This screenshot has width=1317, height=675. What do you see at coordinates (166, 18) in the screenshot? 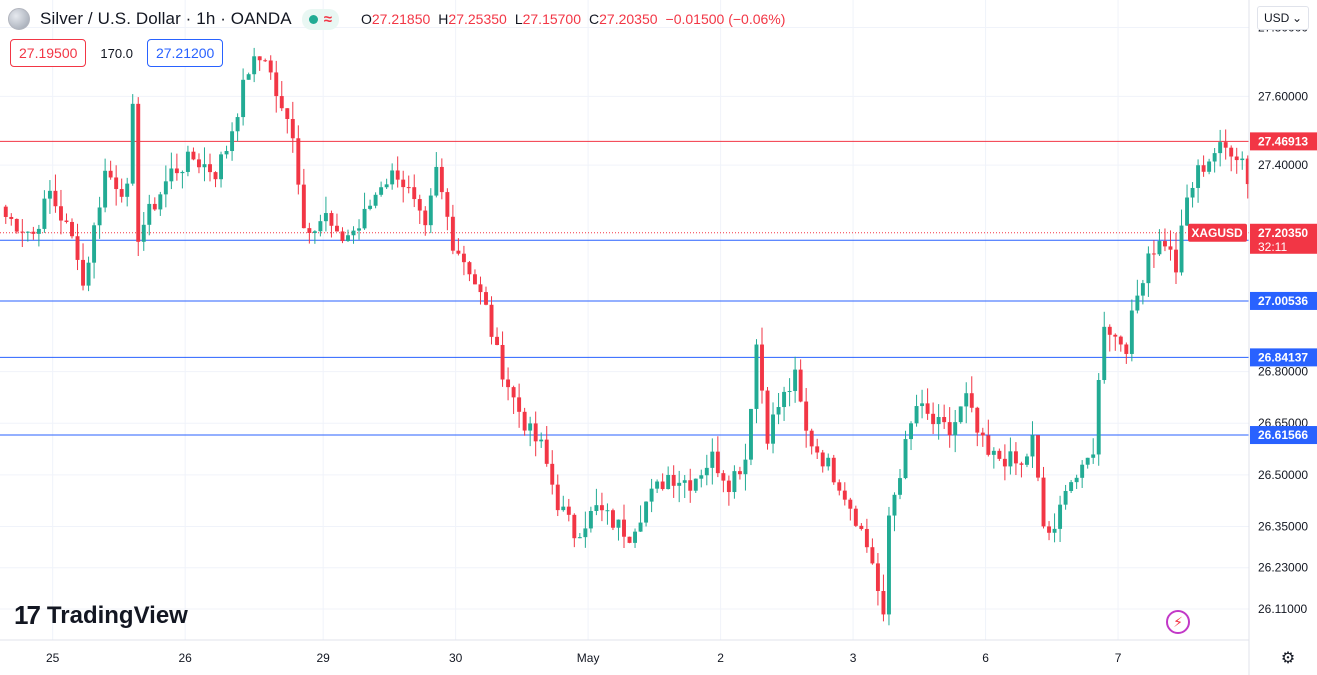
I see `symbol-title: Silver / U.S. Dollar · 1h · OANDA` at bounding box center [166, 18].